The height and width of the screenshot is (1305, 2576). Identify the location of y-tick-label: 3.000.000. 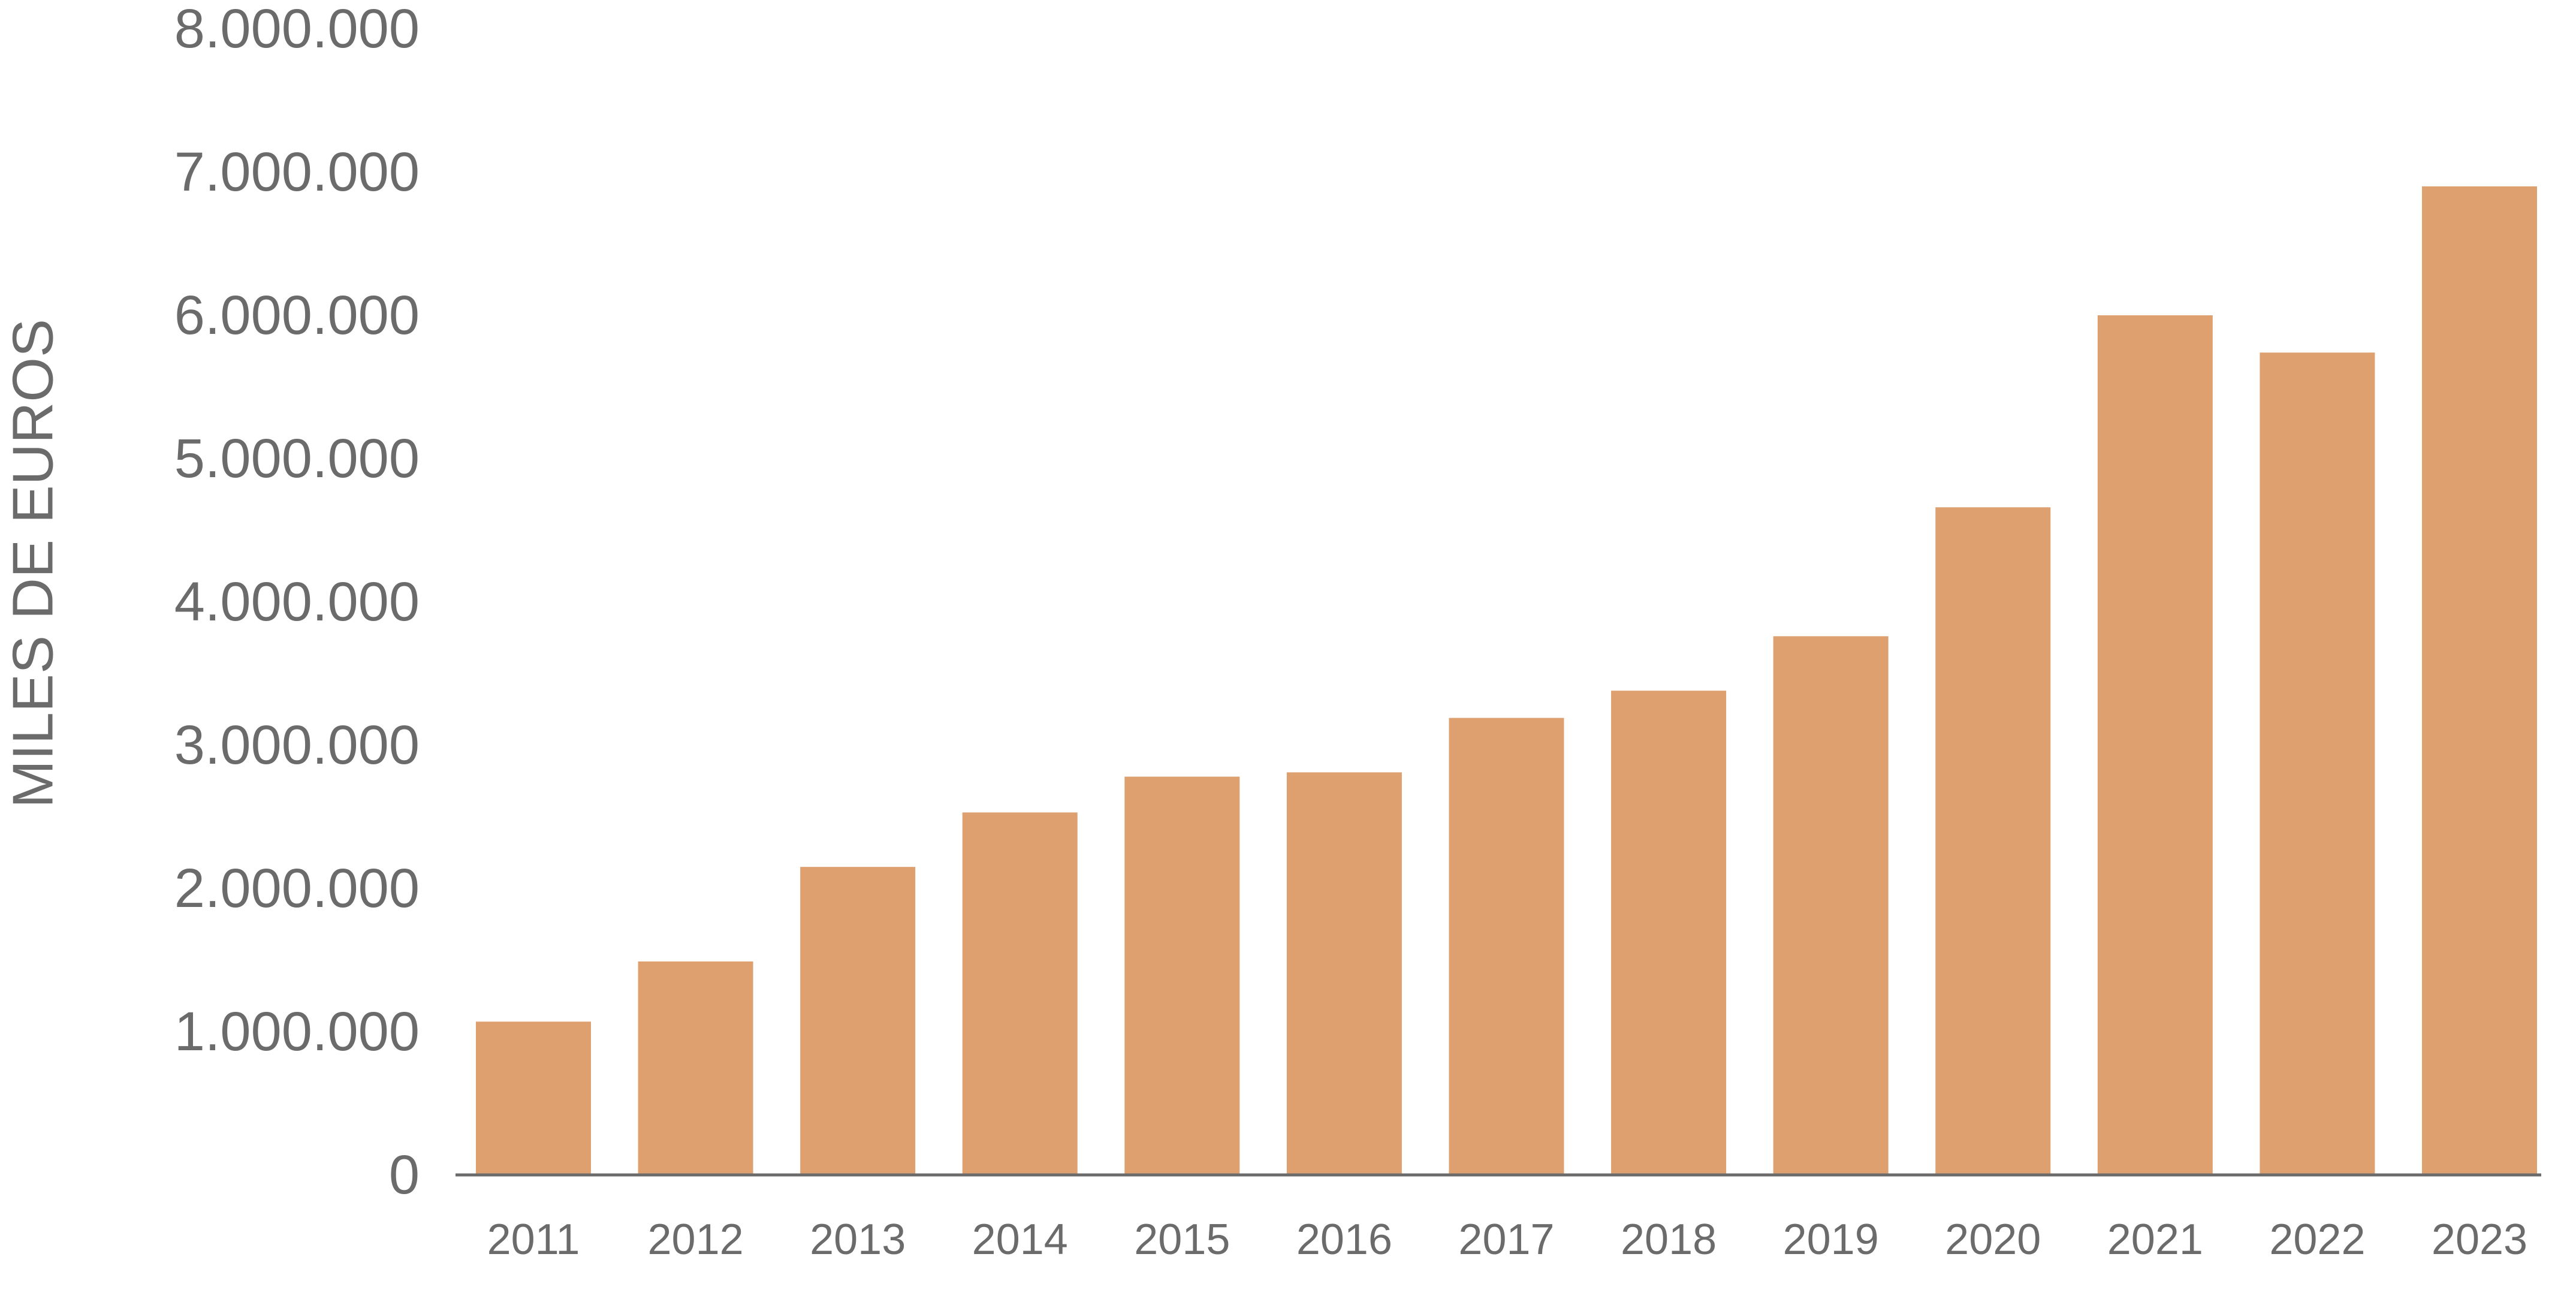
(297, 745).